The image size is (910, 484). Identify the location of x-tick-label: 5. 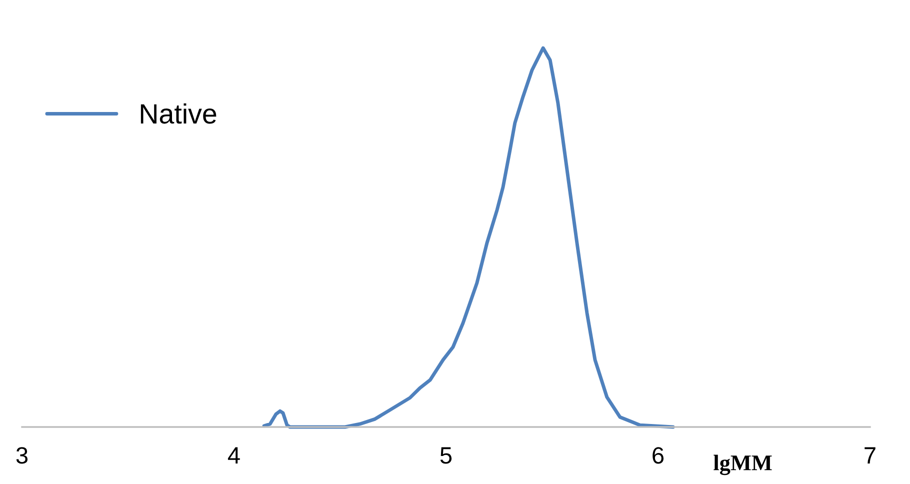
(446, 455).